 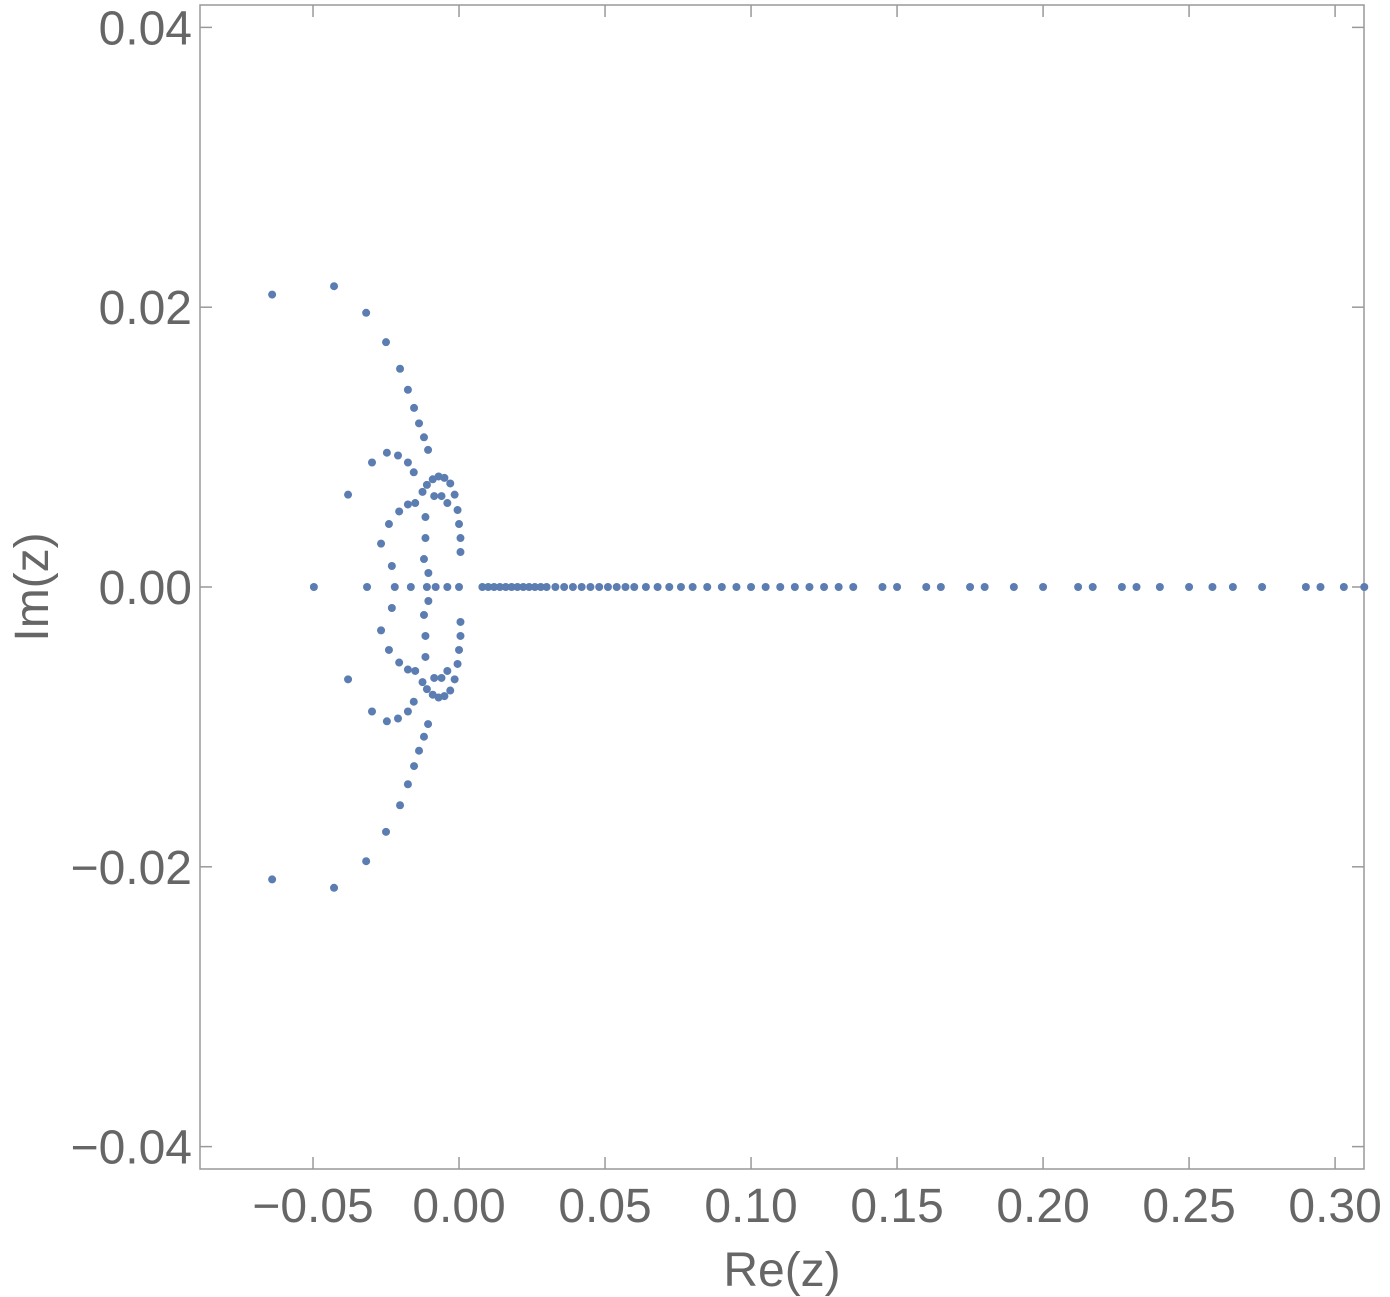 What do you see at coordinates (145, 588) in the screenshot?
I see `y-tick-label: 0.00` at bounding box center [145, 588].